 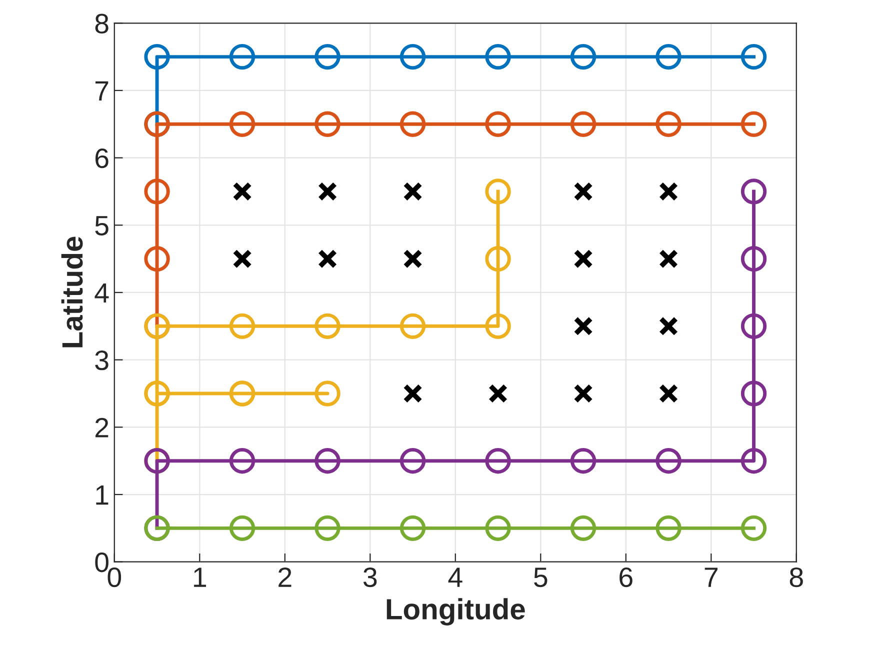 I want to click on y-tick-label: 2, so click(x=101, y=428).